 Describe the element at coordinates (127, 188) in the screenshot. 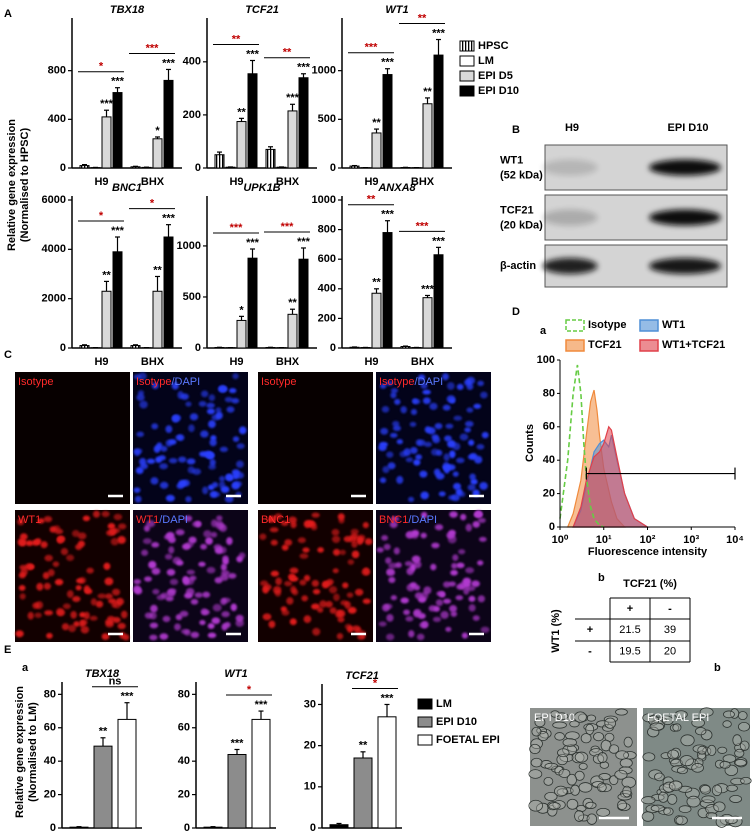

I see `chart-title: BNC1` at that location.